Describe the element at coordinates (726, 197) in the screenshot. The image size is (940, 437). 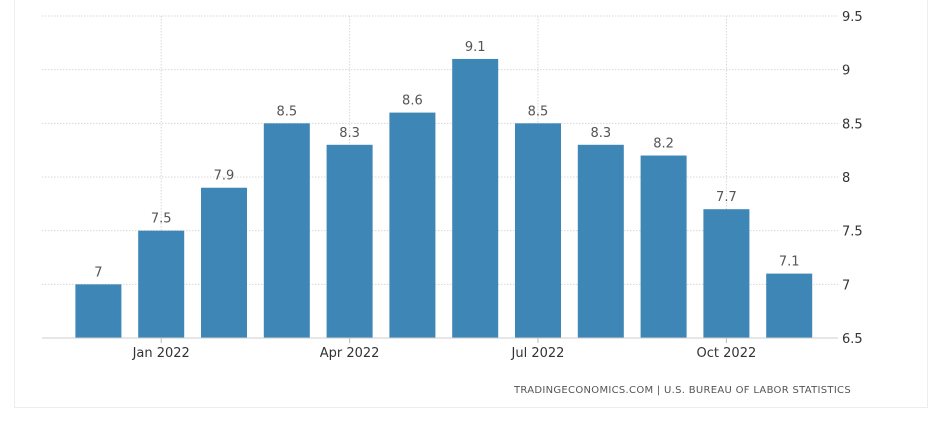
I see `data-label: 7.7` at that location.